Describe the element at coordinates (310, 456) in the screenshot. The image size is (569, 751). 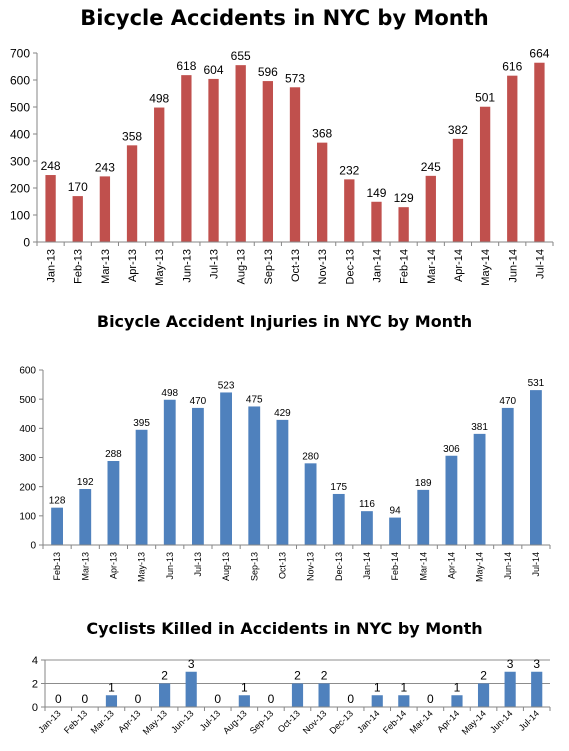
I see `data-label: 280` at that location.